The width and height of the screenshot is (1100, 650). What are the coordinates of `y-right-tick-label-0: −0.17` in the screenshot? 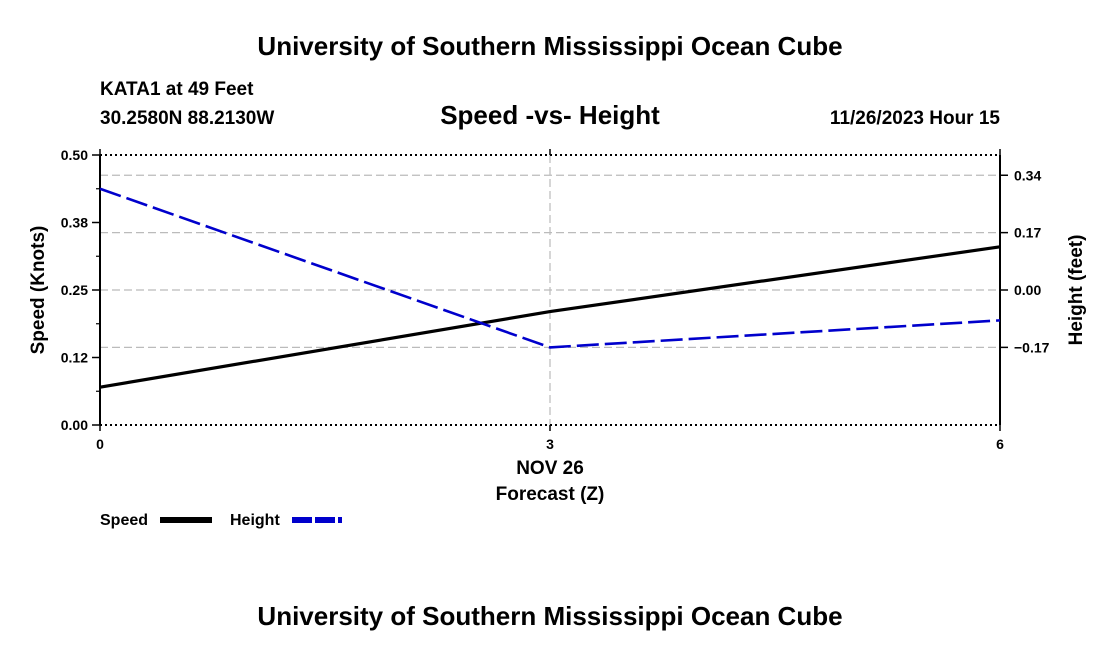 It's located at (1032, 347).